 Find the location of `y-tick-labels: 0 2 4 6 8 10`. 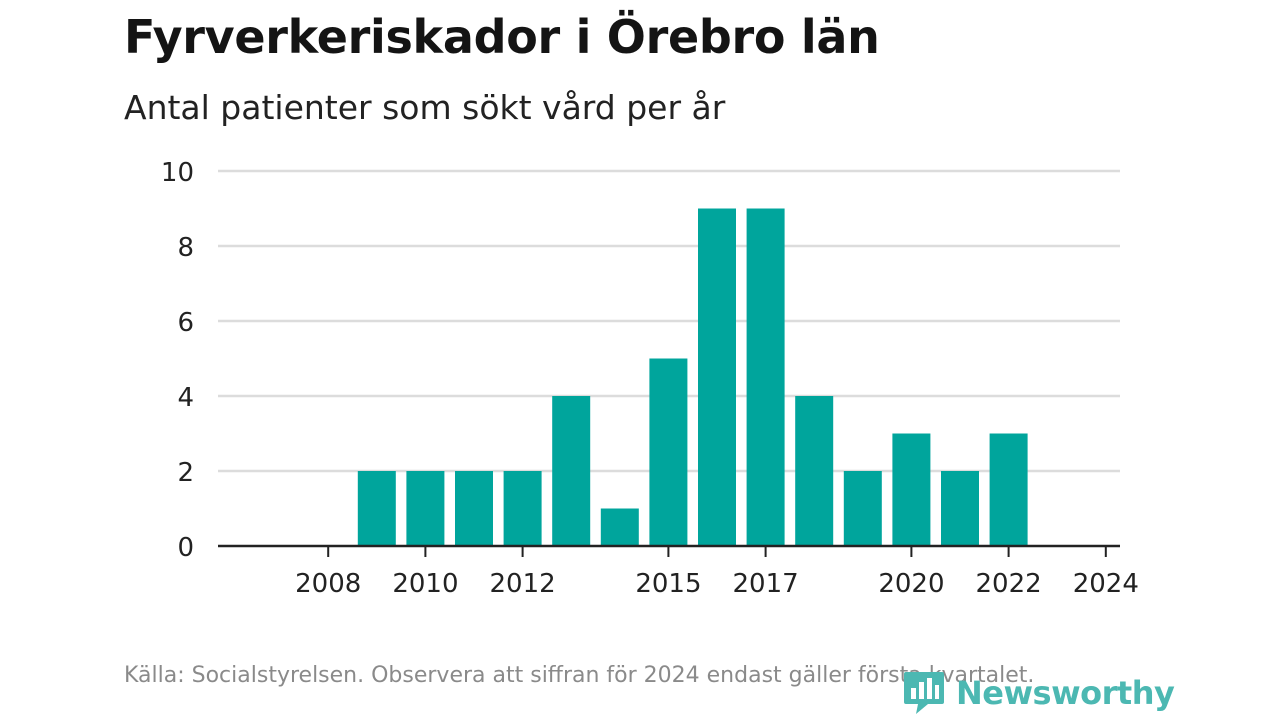

y-tick-labels: 0 2 4 6 8 10 is located at coordinates (177, 360).